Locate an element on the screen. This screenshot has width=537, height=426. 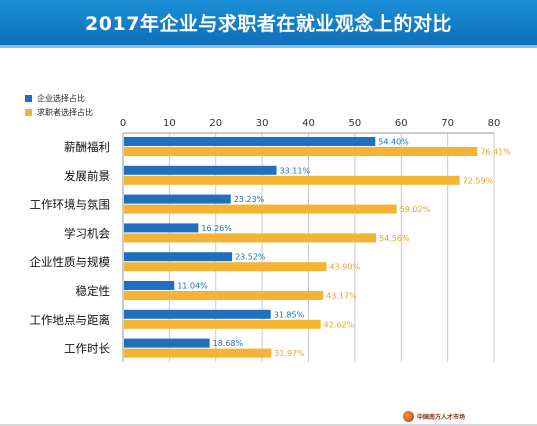
data-label: 33.11% is located at coordinates (295, 170).